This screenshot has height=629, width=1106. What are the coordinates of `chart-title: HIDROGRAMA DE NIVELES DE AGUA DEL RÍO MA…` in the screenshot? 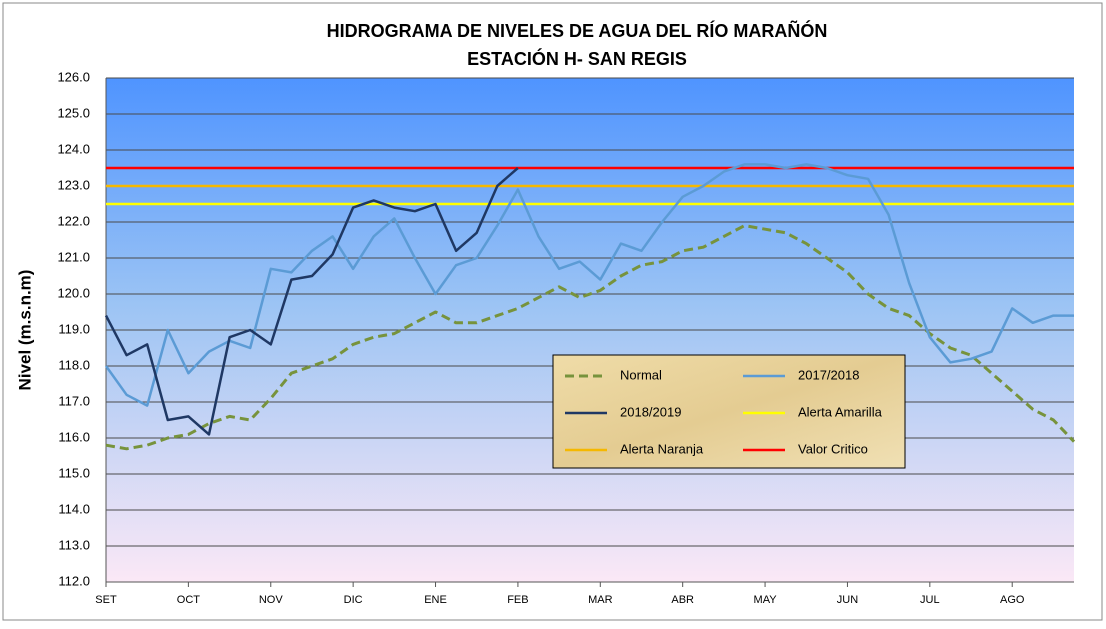 It's located at (577, 30).